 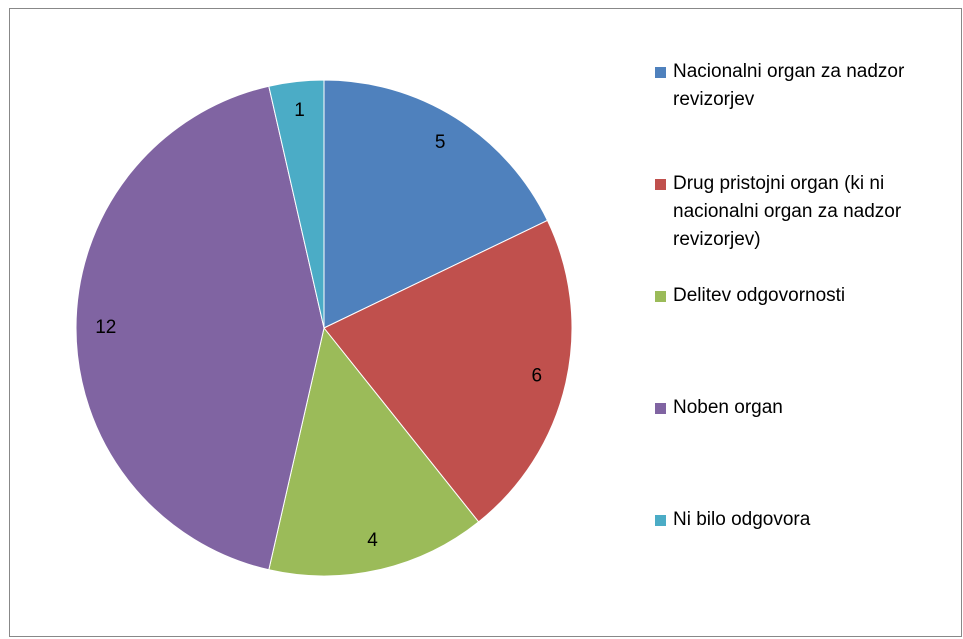 What do you see at coordinates (372, 540) in the screenshot?
I see `data-label: 4` at bounding box center [372, 540].